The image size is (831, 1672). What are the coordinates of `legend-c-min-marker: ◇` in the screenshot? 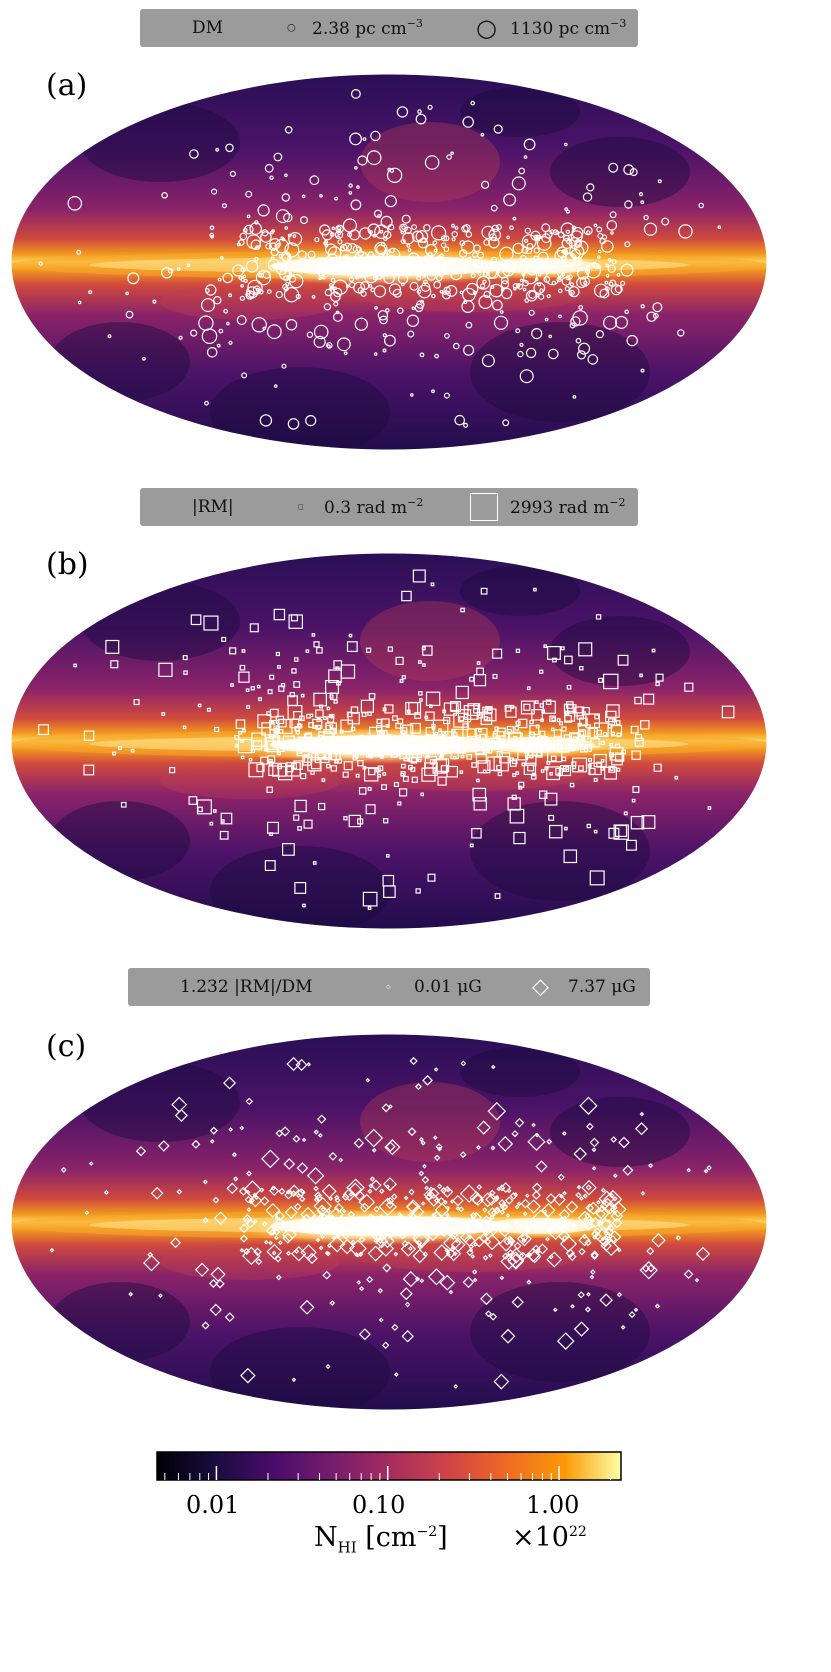 It's located at (388, 987).